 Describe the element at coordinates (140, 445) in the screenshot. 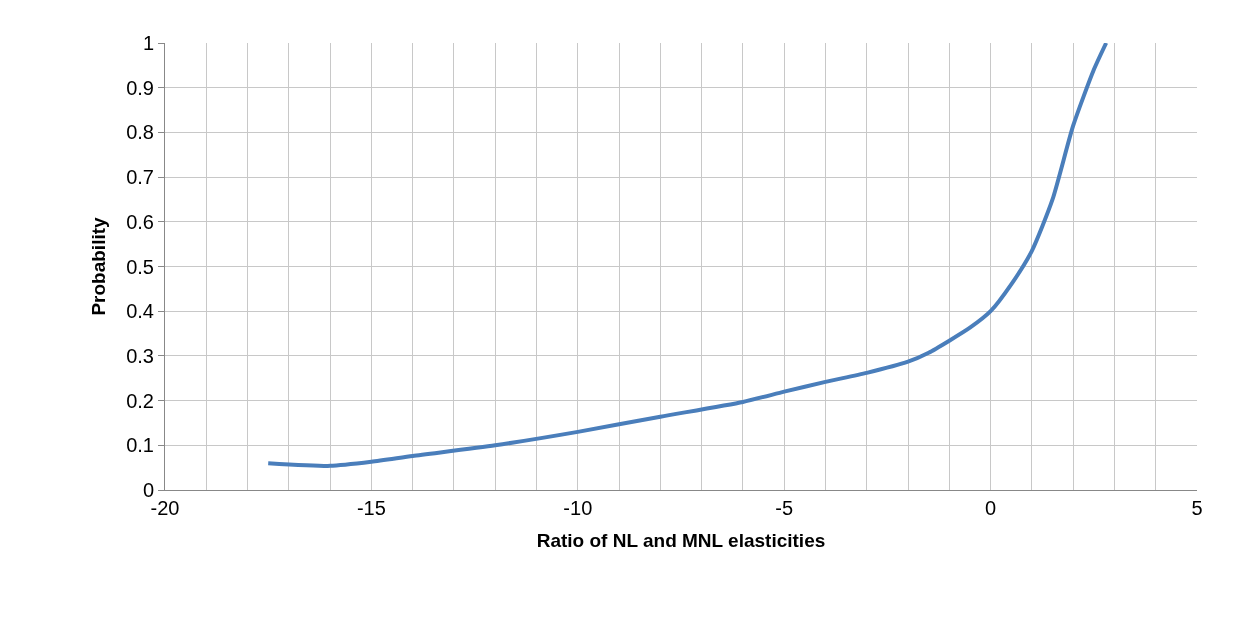

I see `y-tick-label: 0.1` at that location.